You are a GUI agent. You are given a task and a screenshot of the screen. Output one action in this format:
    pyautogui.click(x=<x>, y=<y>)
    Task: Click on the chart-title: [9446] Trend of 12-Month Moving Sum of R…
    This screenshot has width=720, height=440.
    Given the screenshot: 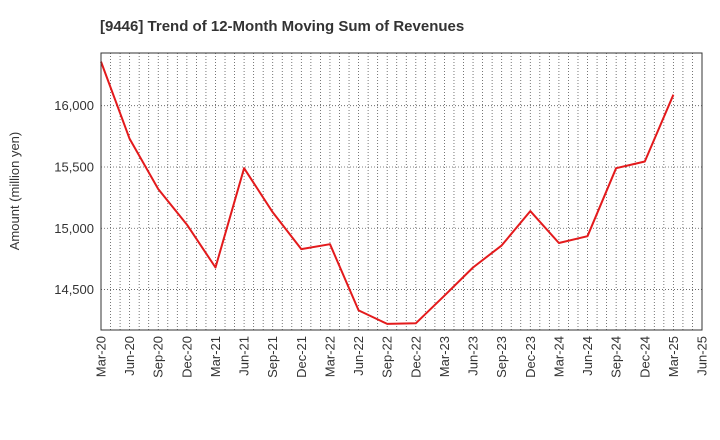 What is the action you would take?
    pyautogui.click(x=282, y=26)
    